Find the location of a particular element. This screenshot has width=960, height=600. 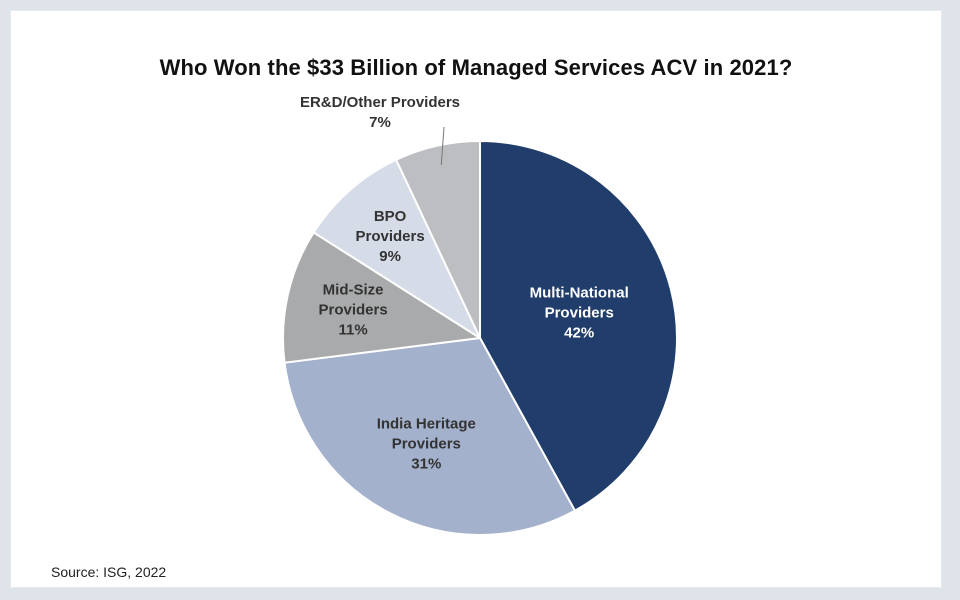

pie-slice-bpo is located at coordinates (396, 248).